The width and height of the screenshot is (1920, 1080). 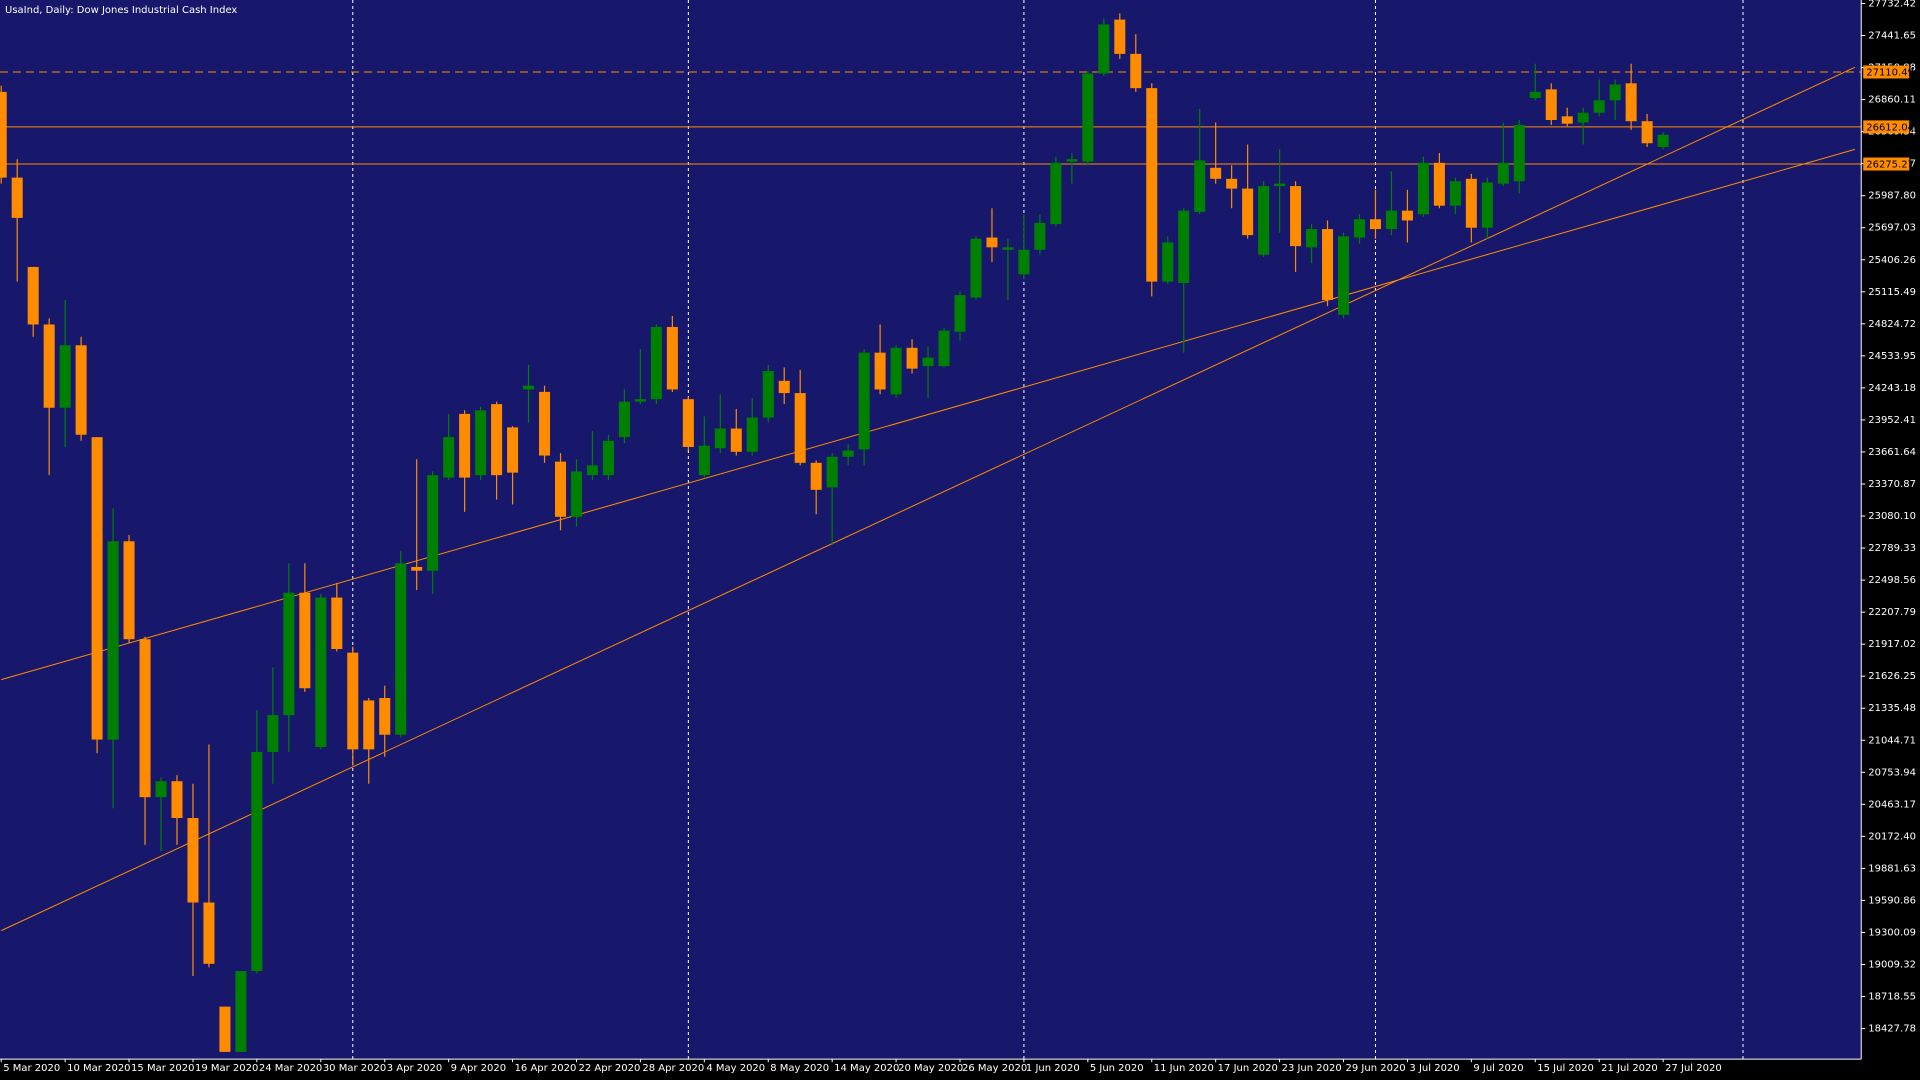 What do you see at coordinates (290, 1068) in the screenshot?
I see `x-tick-label: 24 Mar 2020` at bounding box center [290, 1068].